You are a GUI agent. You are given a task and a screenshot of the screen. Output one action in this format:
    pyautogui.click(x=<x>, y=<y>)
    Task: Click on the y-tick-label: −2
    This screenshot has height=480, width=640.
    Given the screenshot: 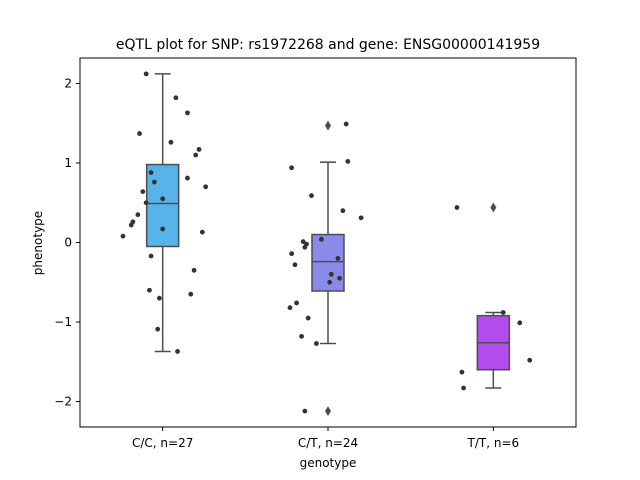 What is the action you would take?
    pyautogui.click(x=63, y=402)
    